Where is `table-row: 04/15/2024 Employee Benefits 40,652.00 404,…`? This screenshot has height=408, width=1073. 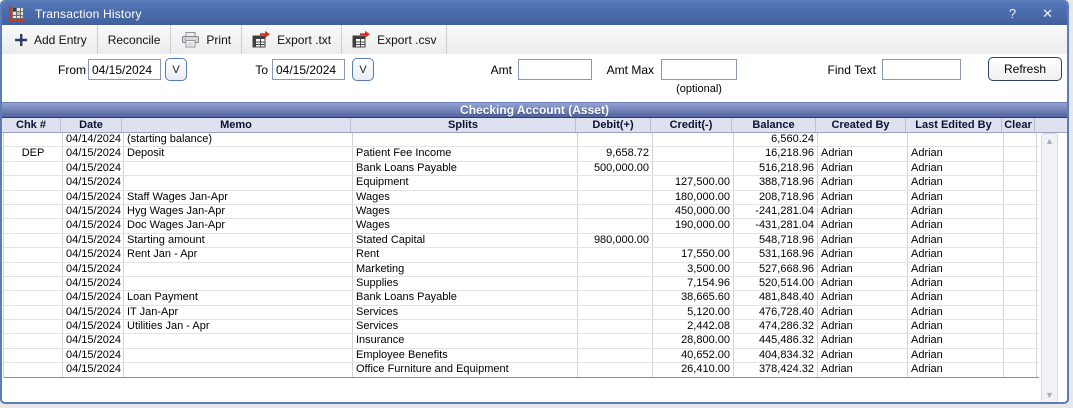 table-row: 04/15/2024 Employee Benefits 40,652.00 404,… is located at coordinates (521, 356).